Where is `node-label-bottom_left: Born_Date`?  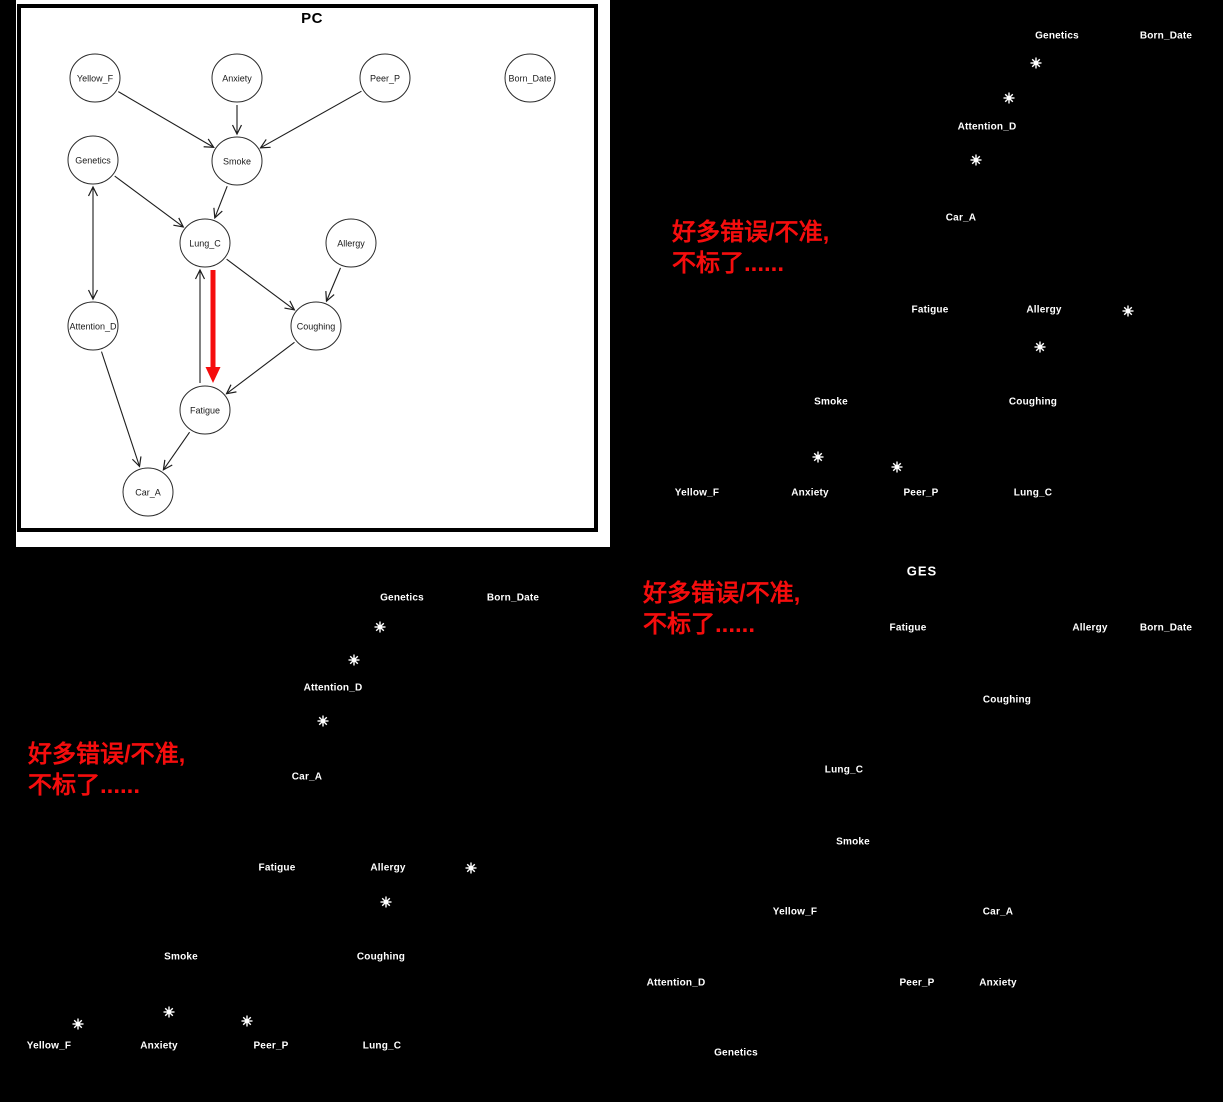 node-label-bottom_left: Born_Date is located at coordinates (513, 598).